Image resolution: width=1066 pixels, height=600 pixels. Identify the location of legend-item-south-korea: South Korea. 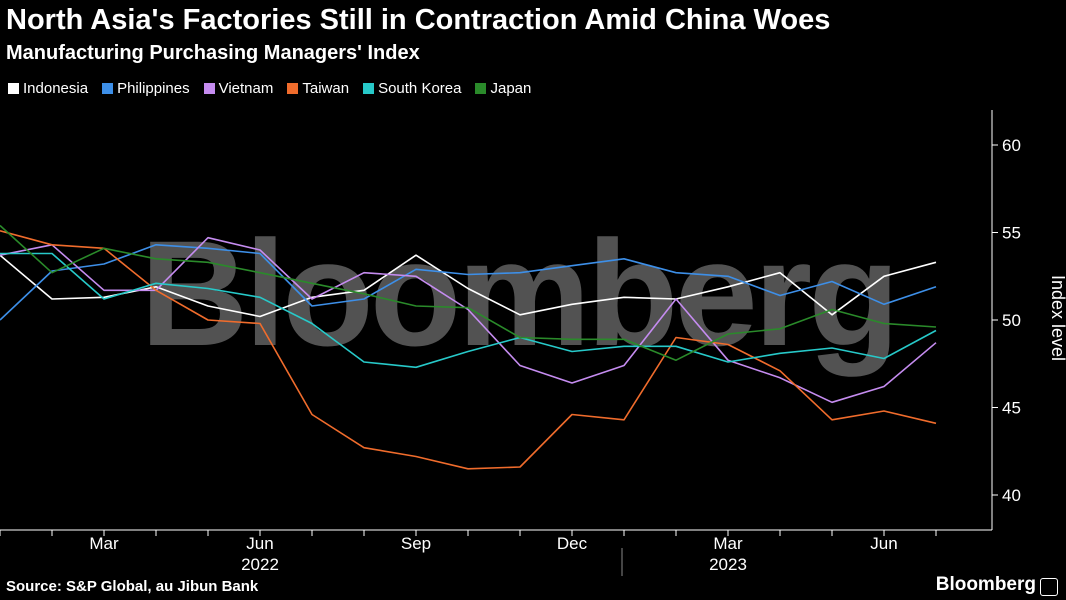
(412, 88).